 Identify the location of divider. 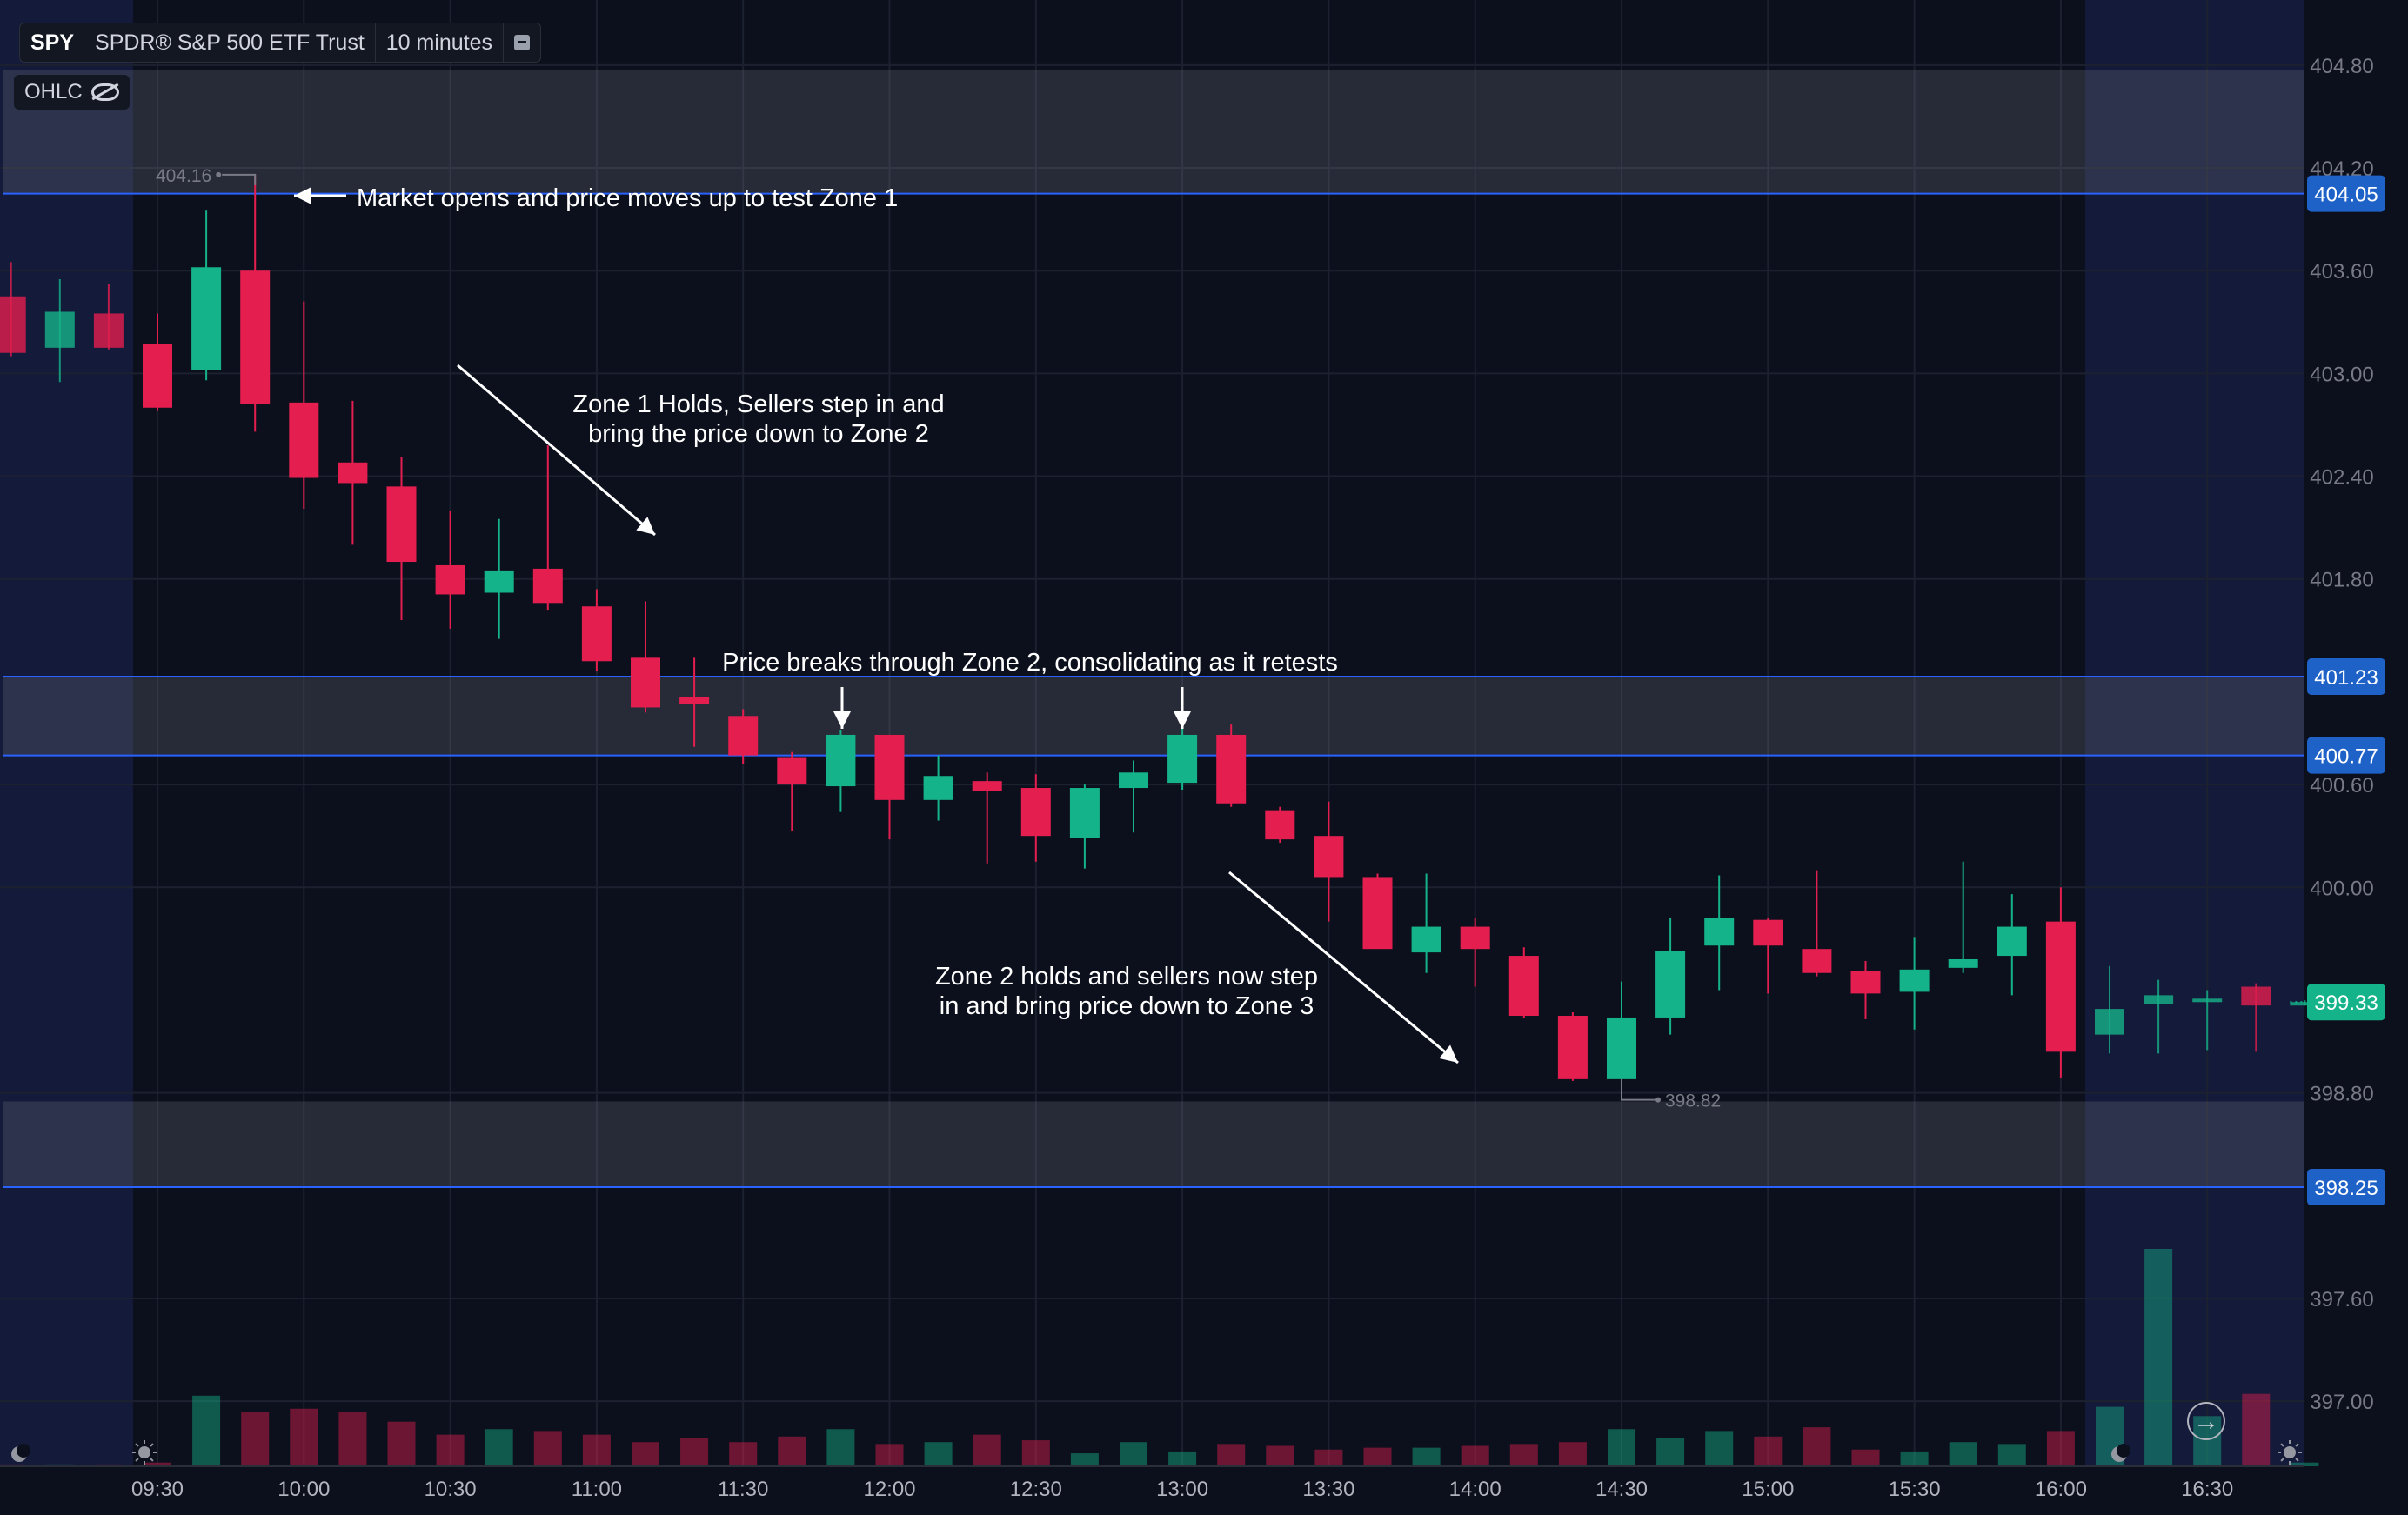
(504, 43).